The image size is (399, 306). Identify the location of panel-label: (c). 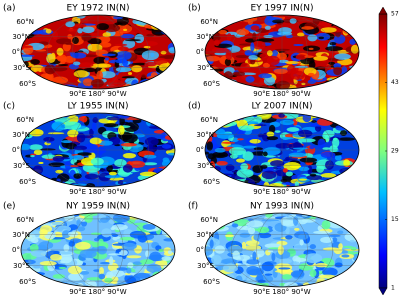
(9, 107).